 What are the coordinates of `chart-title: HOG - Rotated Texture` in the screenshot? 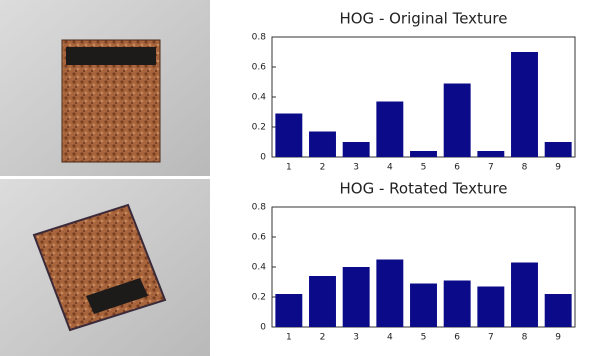 It's located at (424, 189).